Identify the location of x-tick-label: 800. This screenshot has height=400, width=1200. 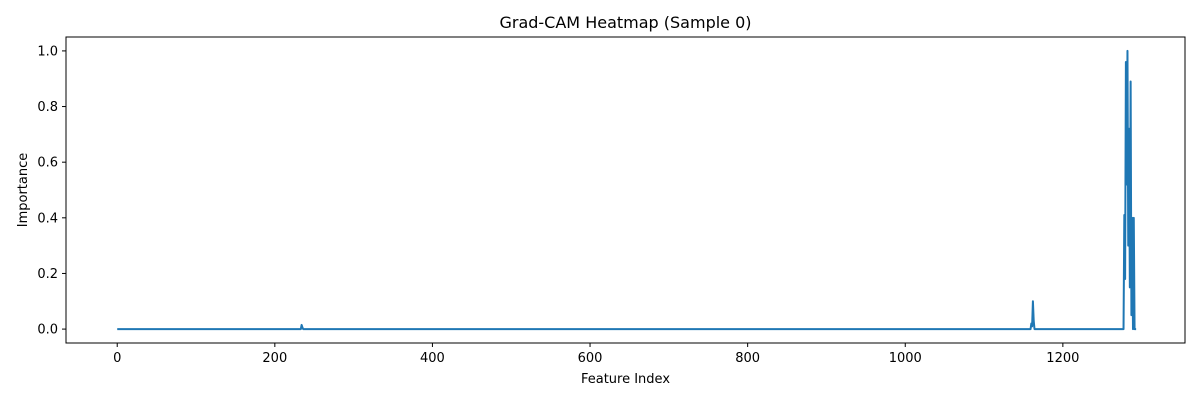
(747, 358).